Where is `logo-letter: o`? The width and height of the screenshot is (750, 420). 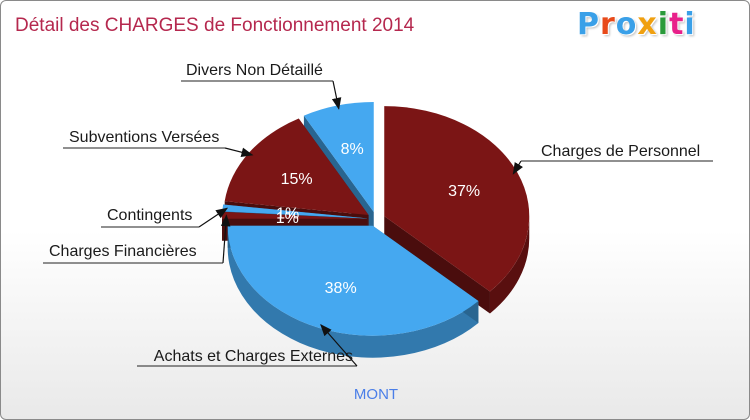 logo-letter: o is located at coordinates (626, 24).